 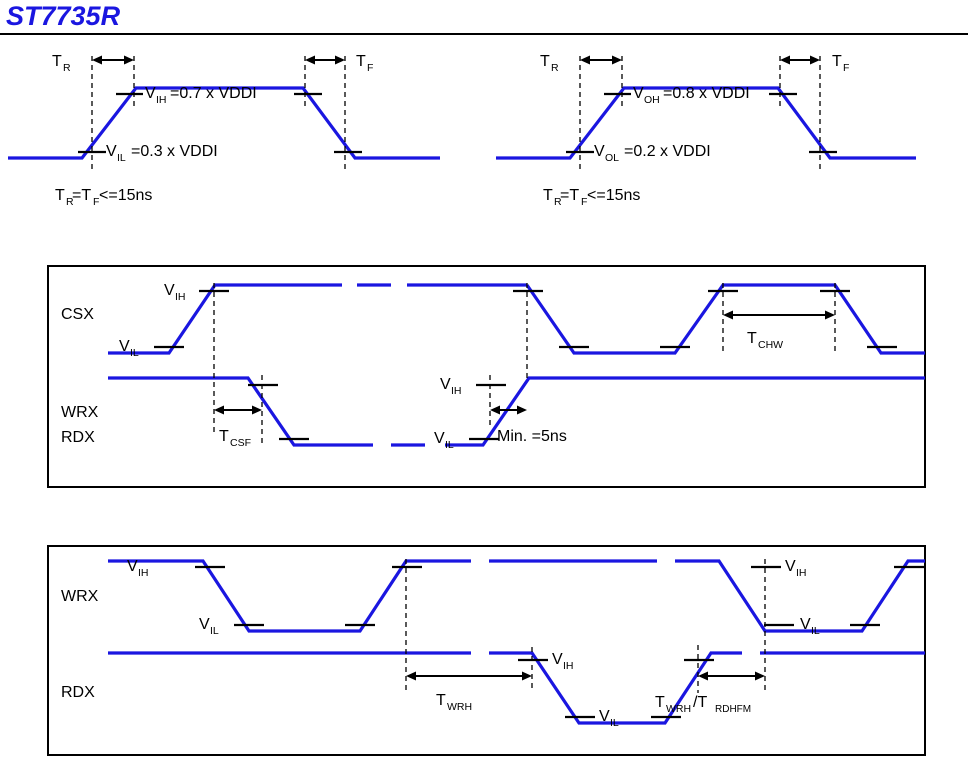 What do you see at coordinates (638, 93) in the screenshot?
I see `label-voh: V` at bounding box center [638, 93].